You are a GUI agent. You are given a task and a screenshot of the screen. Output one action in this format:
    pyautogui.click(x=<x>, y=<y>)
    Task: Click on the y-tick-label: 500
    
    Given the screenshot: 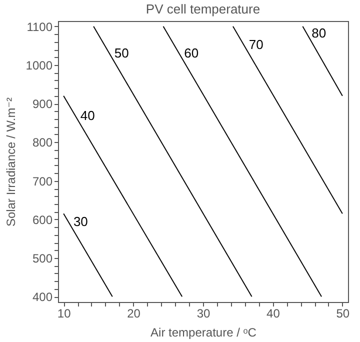 What is the action you would take?
    pyautogui.click(x=42, y=258)
    